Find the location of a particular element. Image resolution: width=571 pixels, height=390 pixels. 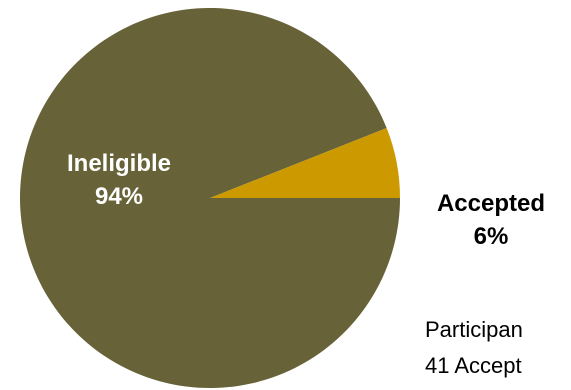

slice-label-accepted: Accepted 6% is located at coordinates (491, 220).